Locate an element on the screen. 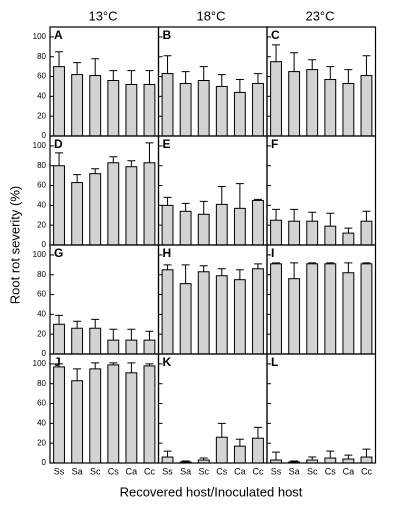  x-tick-label: Cc is located at coordinates (366, 471).